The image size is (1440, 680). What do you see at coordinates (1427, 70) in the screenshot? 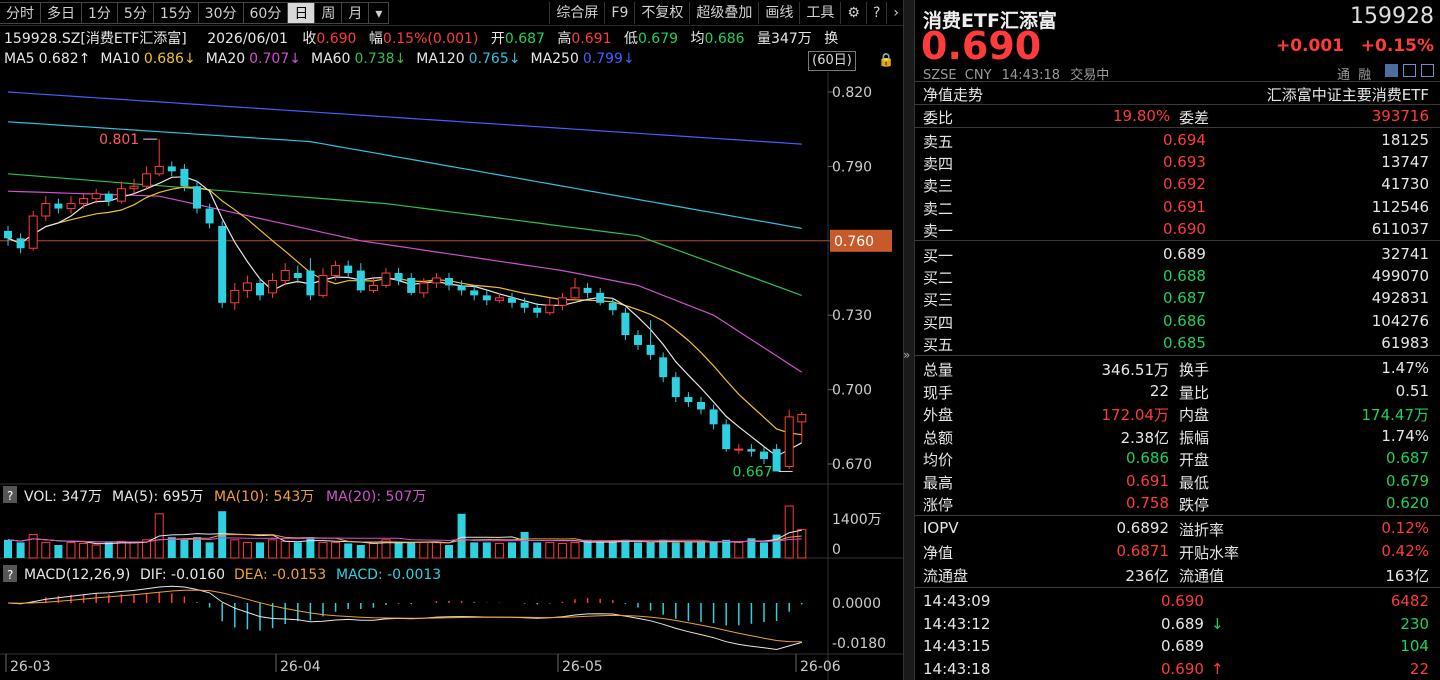
I see `popout-icon` at bounding box center [1427, 70].